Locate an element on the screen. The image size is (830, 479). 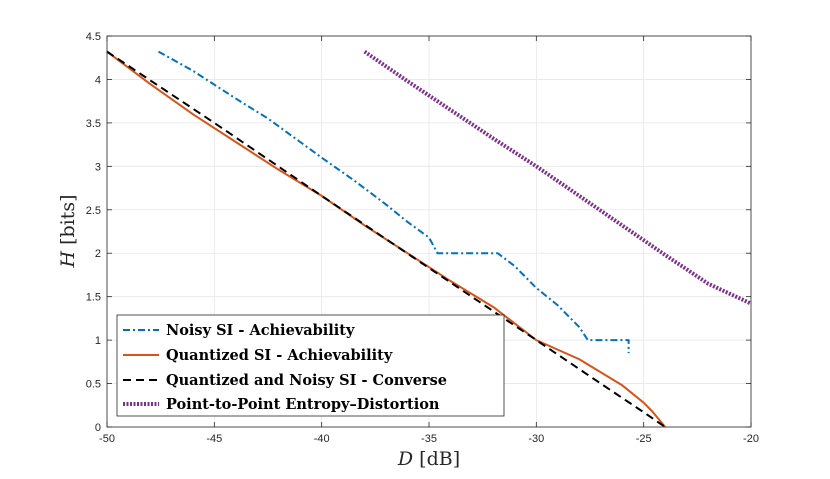
y-tick-label: 0 is located at coordinates (98, 428).